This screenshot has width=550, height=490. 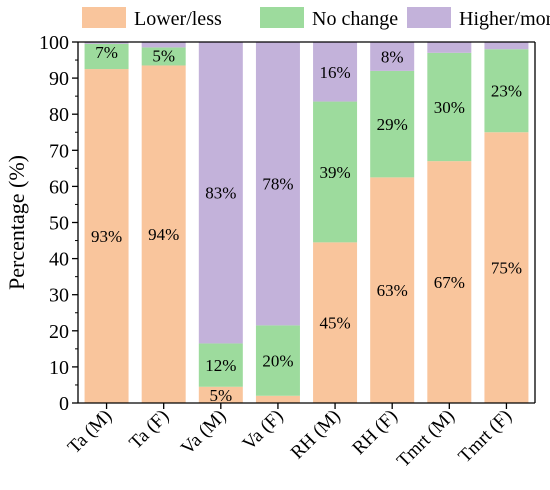 I want to click on data-label: 93%, so click(x=106, y=236).